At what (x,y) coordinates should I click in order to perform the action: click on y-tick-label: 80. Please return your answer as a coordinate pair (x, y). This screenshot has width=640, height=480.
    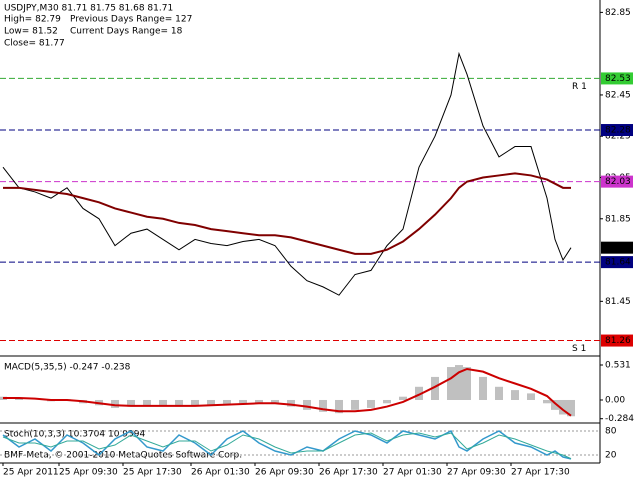
    Looking at the image, I should click on (611, 432).